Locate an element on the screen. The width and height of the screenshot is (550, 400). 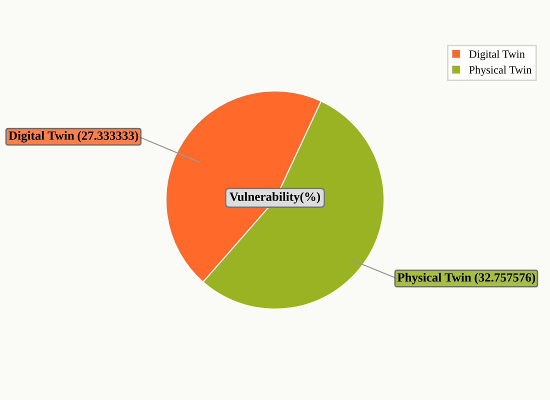
text: Vulnerability(%) is located at coordinates (275, 198).